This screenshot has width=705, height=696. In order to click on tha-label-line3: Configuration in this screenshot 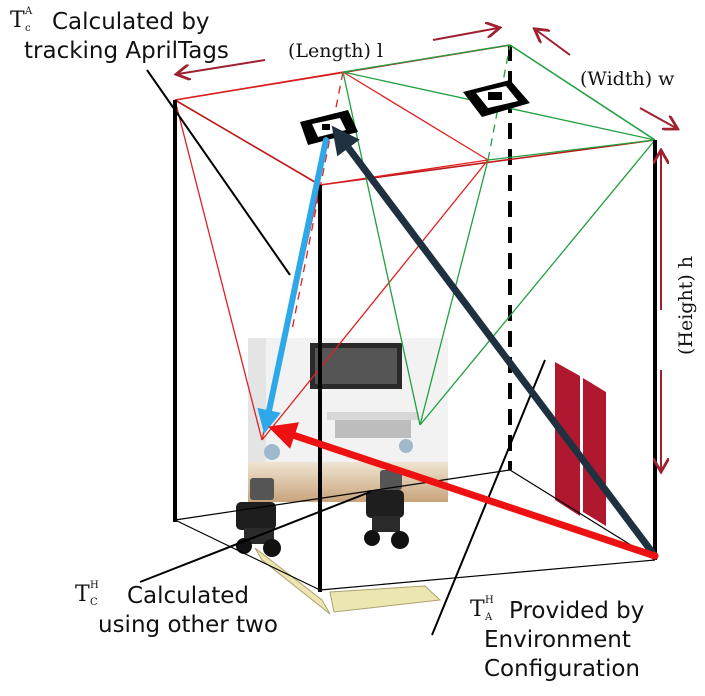, I will do `click(562, 669)`.